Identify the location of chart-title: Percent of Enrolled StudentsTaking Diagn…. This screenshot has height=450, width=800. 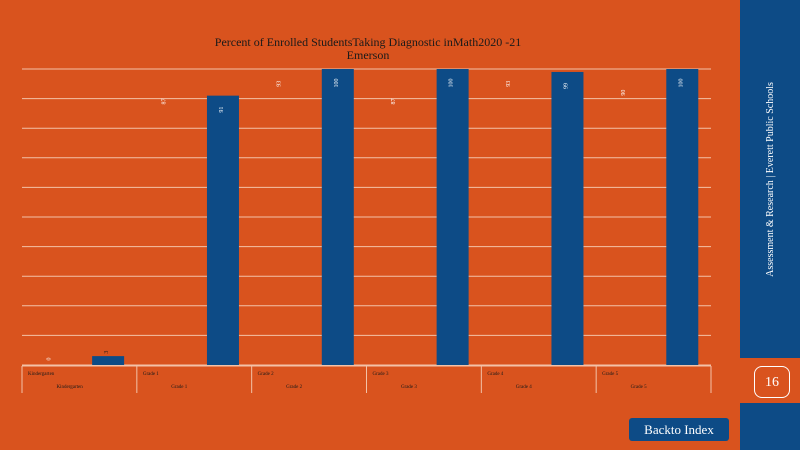
(368, 49).